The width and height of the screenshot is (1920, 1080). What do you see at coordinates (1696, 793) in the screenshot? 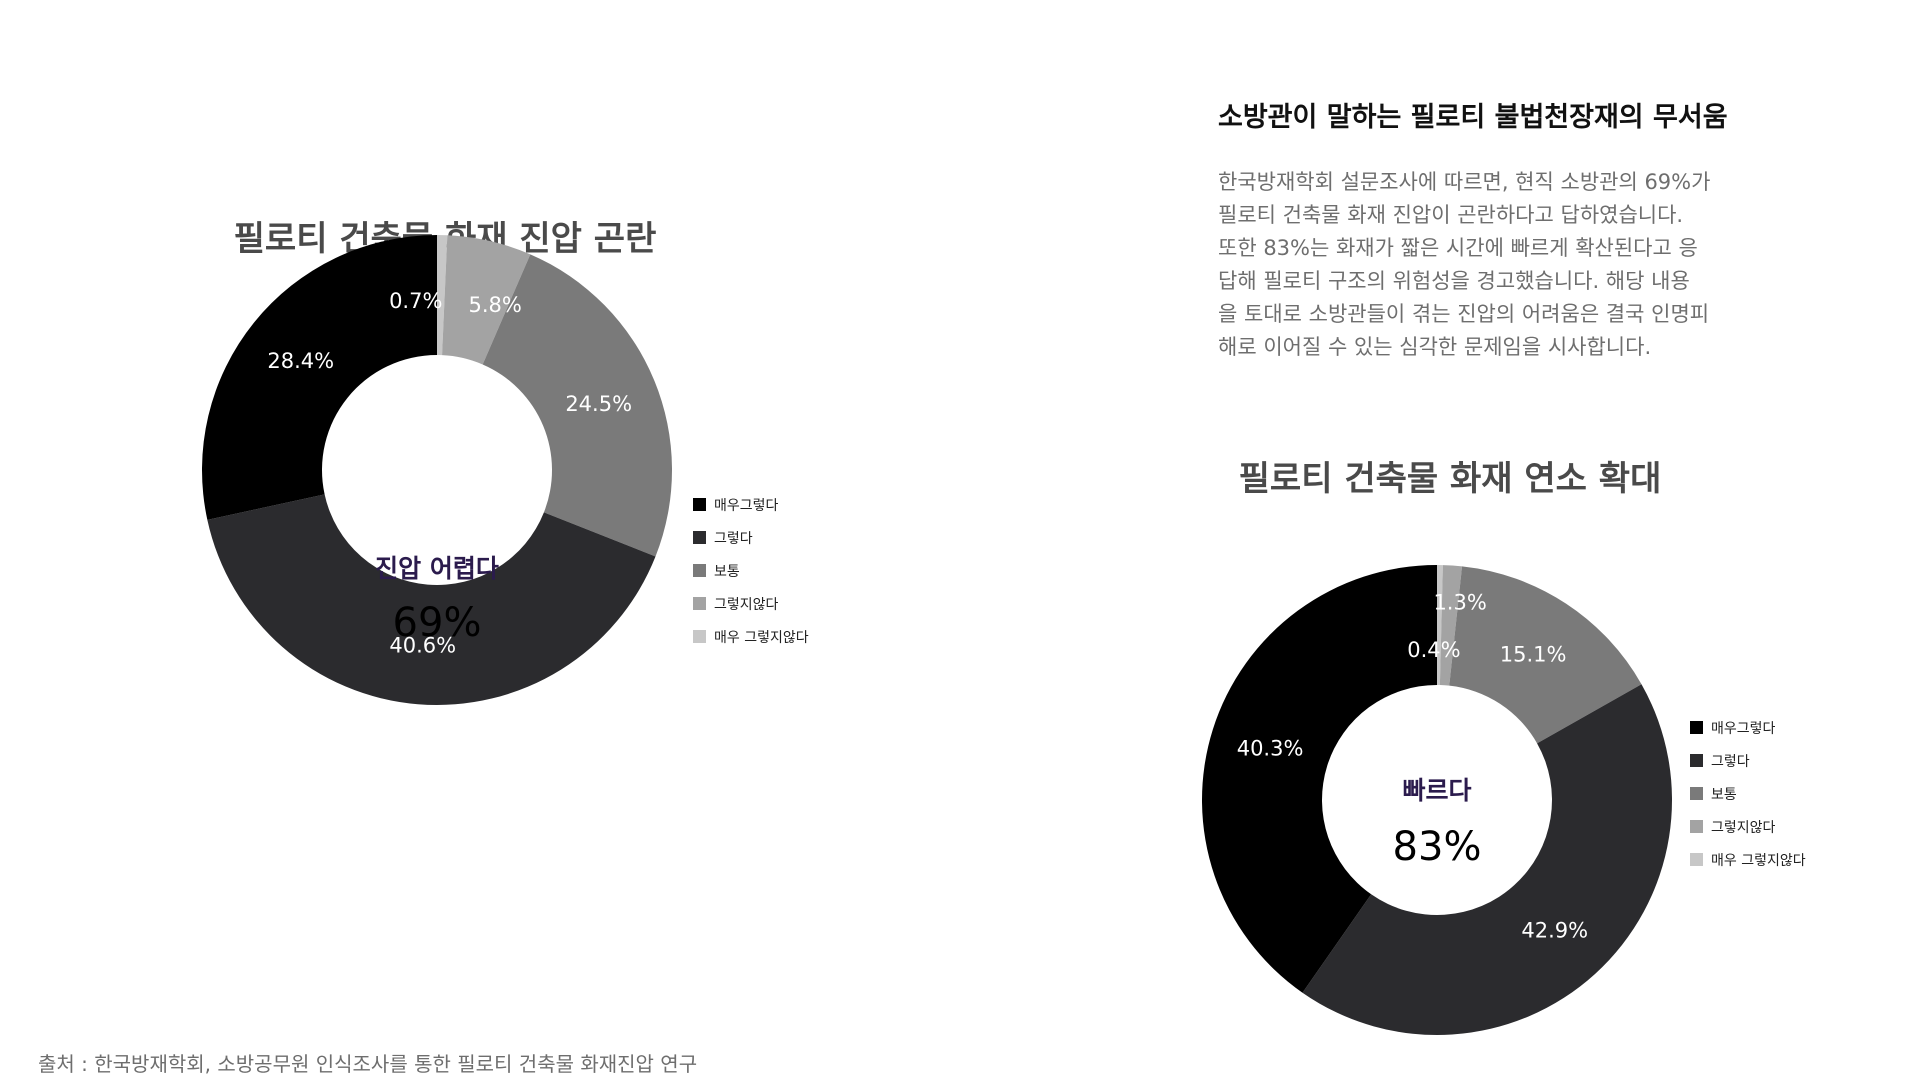
I see `chart2-legend-swatch-보통` at bounding box center [1696, 793].